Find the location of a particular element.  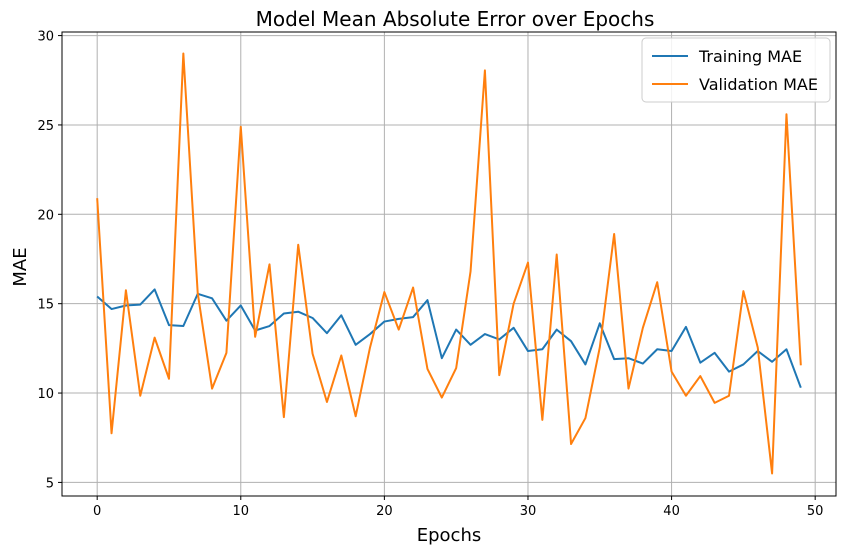

y-tick-label: 5 is located at coordinates (50, 483).